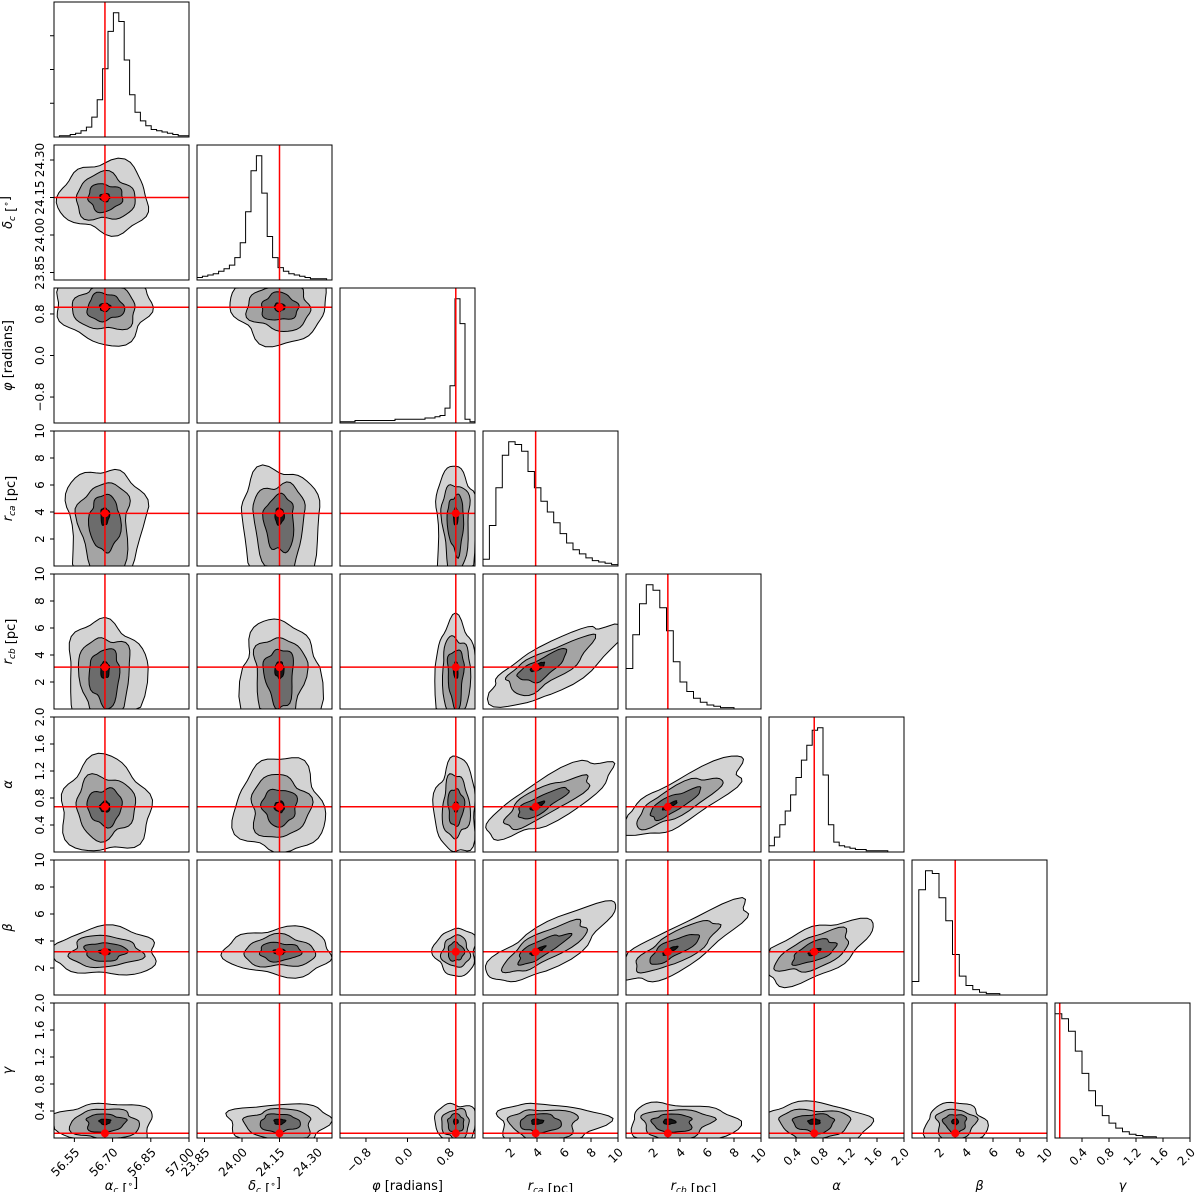 Image resolution: width=1200 pixels, height=1192 pixels. I want to click on panel-phi-ga: −0.8 0.0 0.8 φ [radians], so click(407, 1097).